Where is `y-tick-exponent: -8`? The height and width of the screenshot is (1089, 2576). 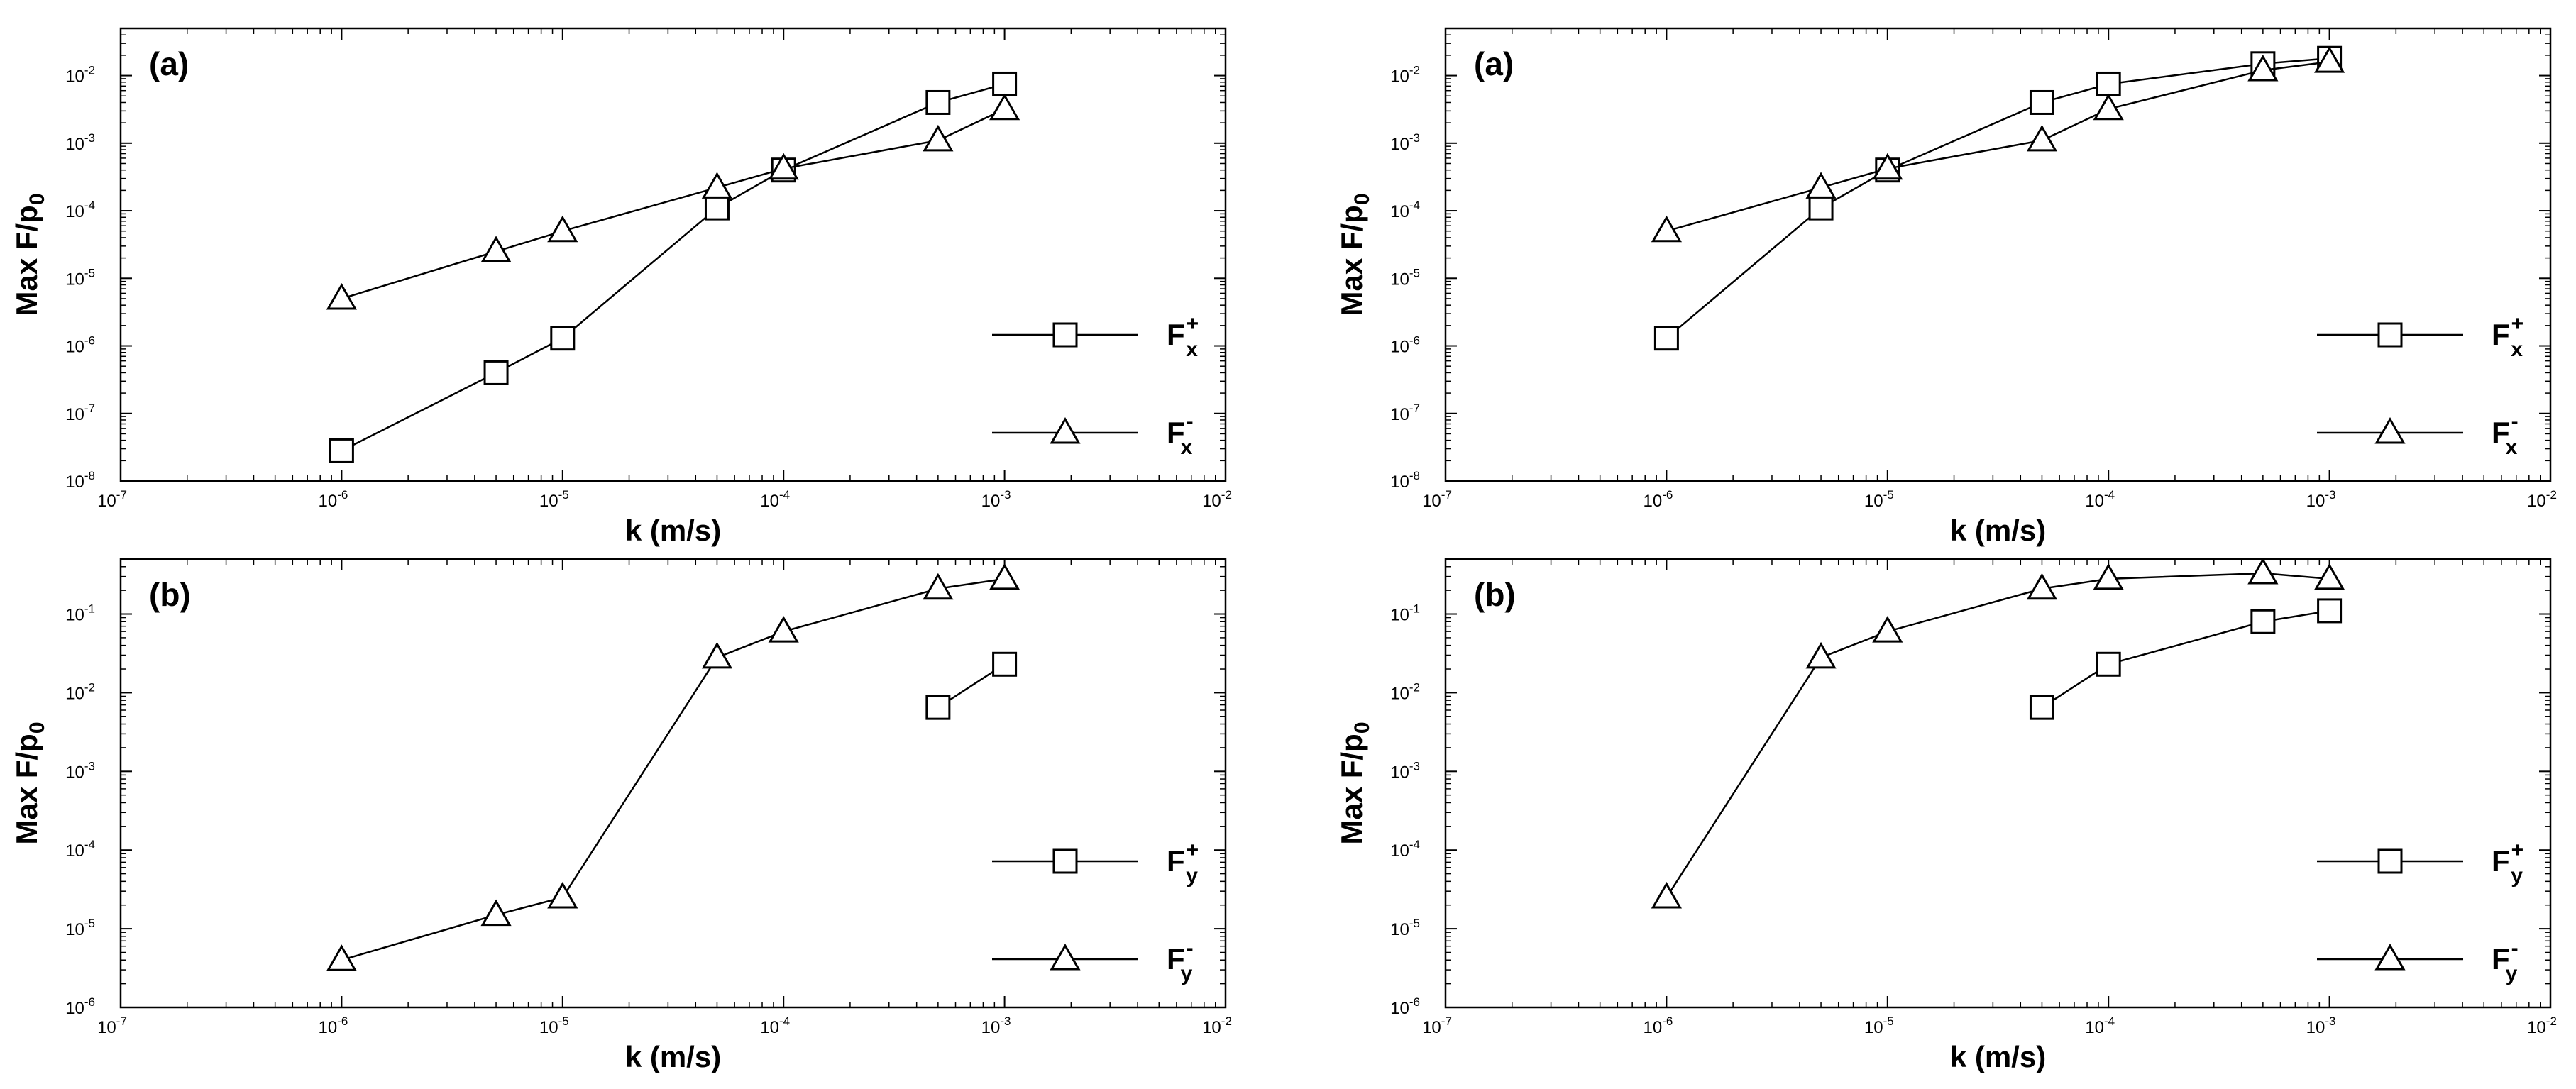 y-tick-exponent: -8 is located at coordinates (89, 476).